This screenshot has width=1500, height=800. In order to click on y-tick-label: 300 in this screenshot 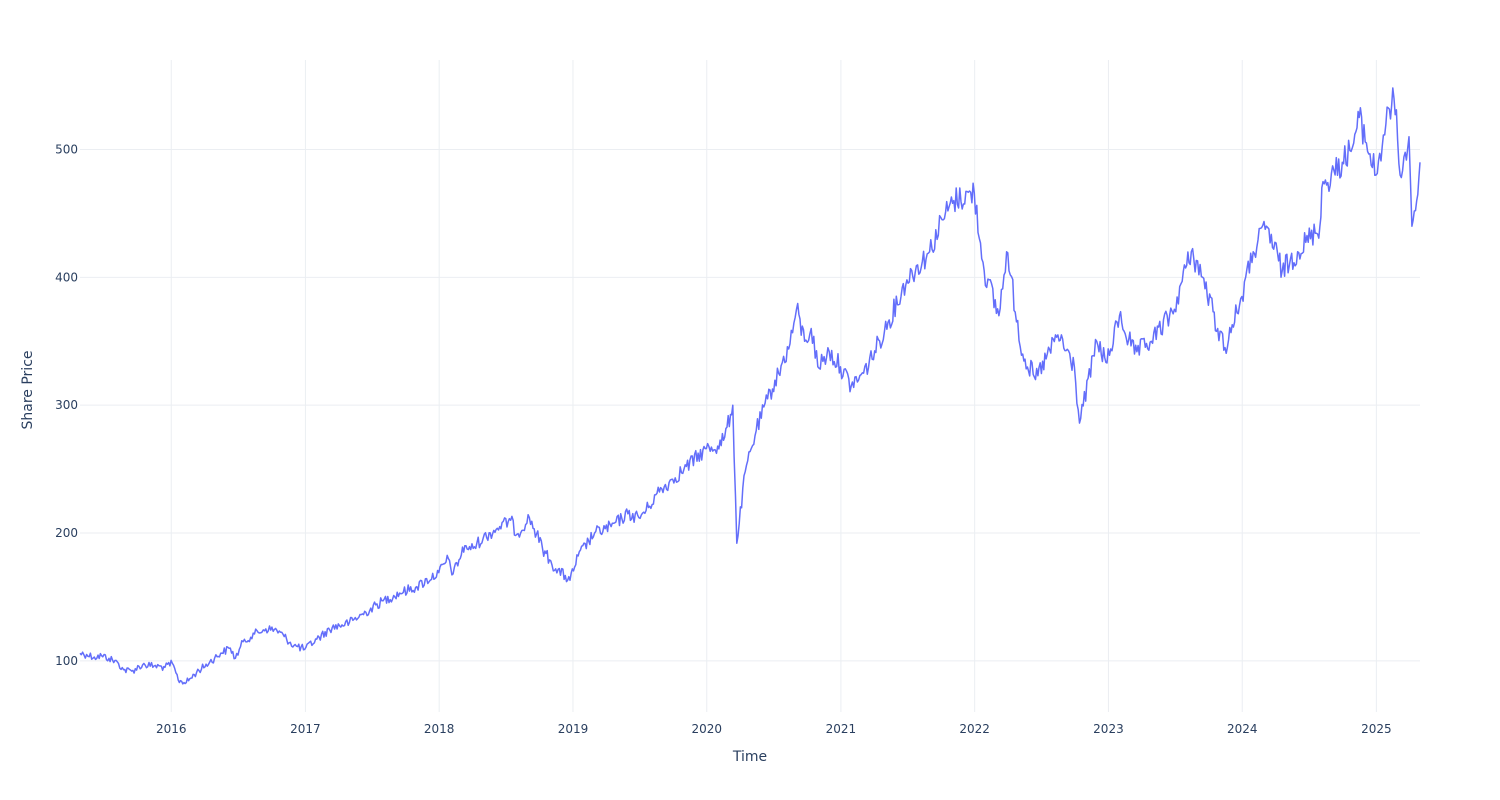, I will do `click(66, 405)`.